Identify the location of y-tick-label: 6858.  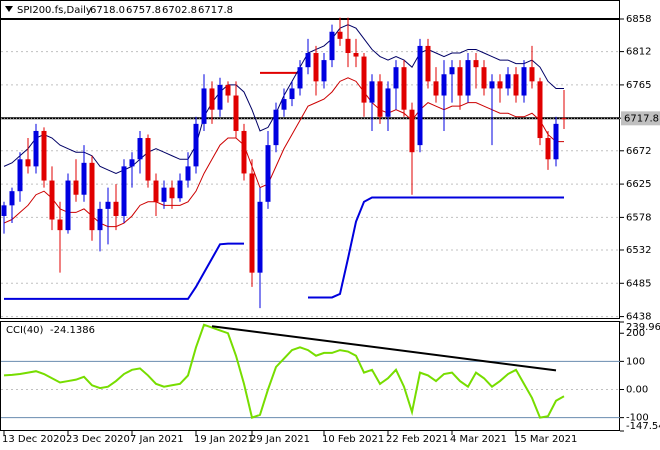
(638, 19).